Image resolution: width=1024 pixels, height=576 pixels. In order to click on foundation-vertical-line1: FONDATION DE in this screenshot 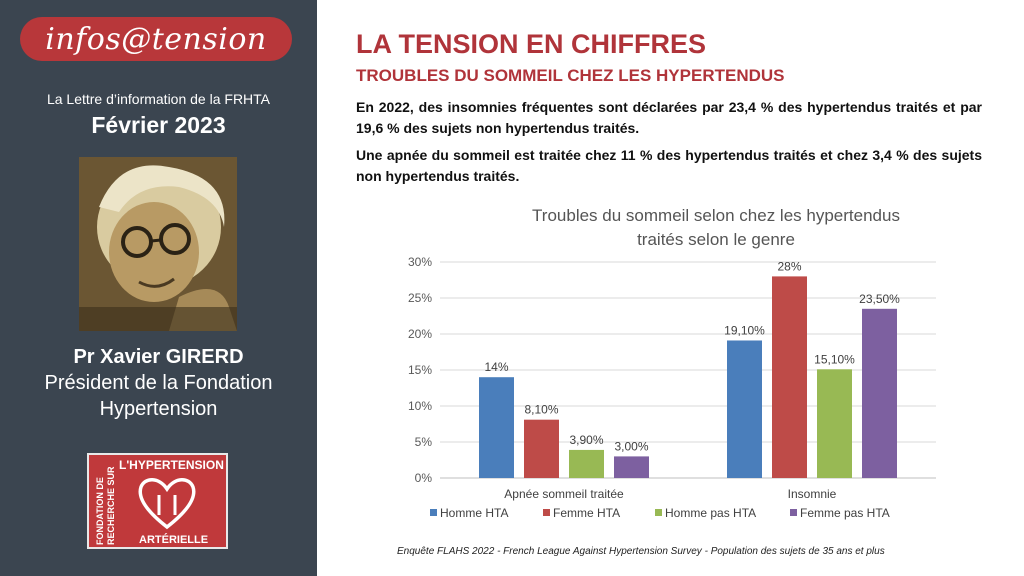, I will do `click(100, 511)`.